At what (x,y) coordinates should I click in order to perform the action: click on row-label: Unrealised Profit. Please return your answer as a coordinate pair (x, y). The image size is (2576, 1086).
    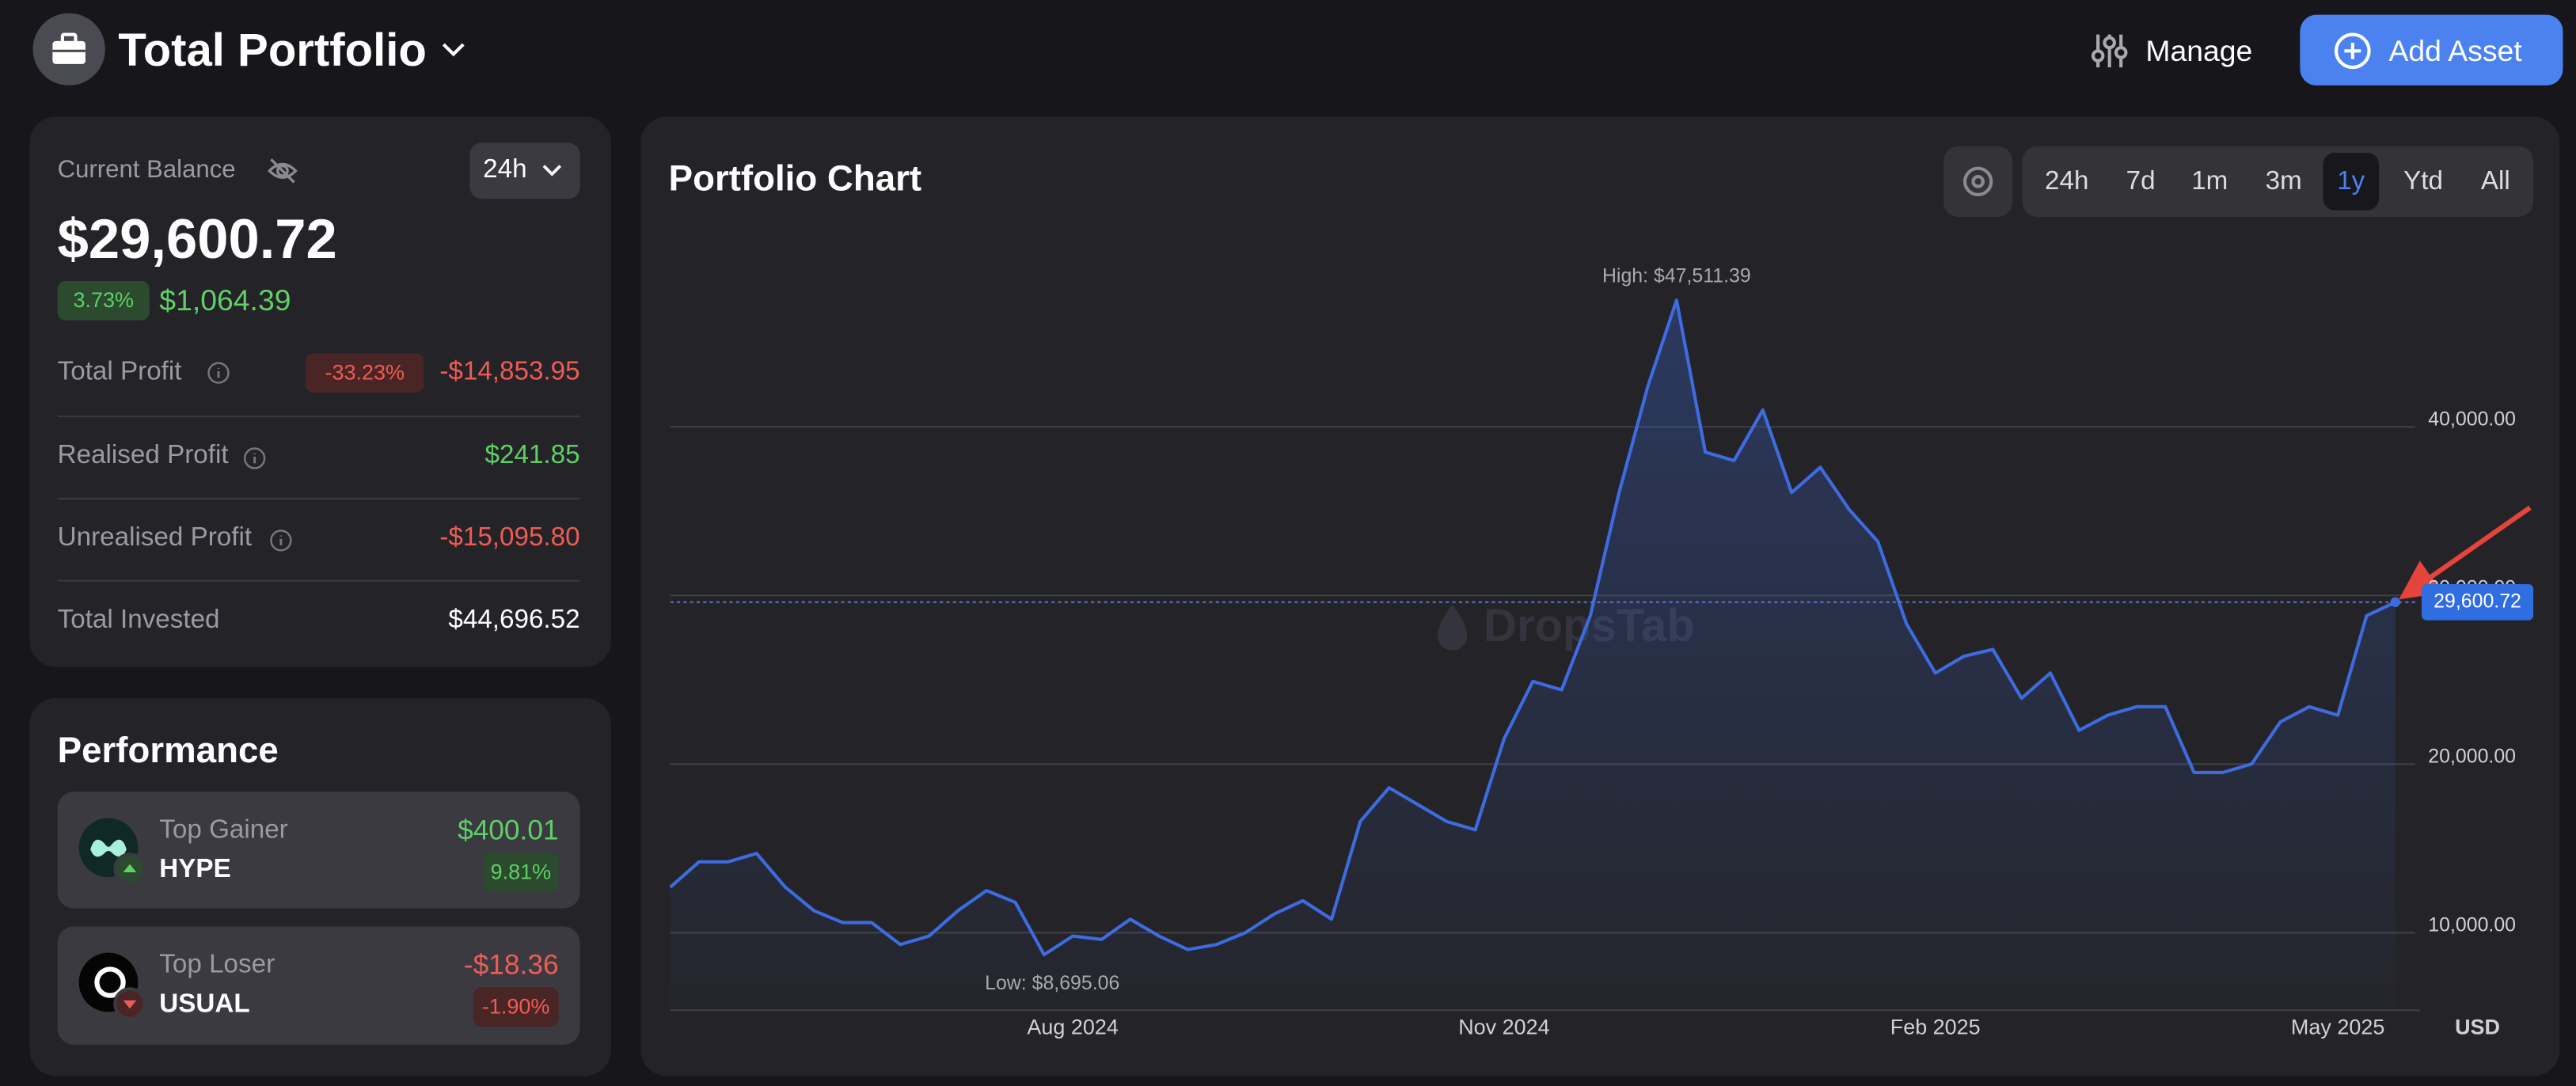
    Looking at the image, I should click on (155, 538).